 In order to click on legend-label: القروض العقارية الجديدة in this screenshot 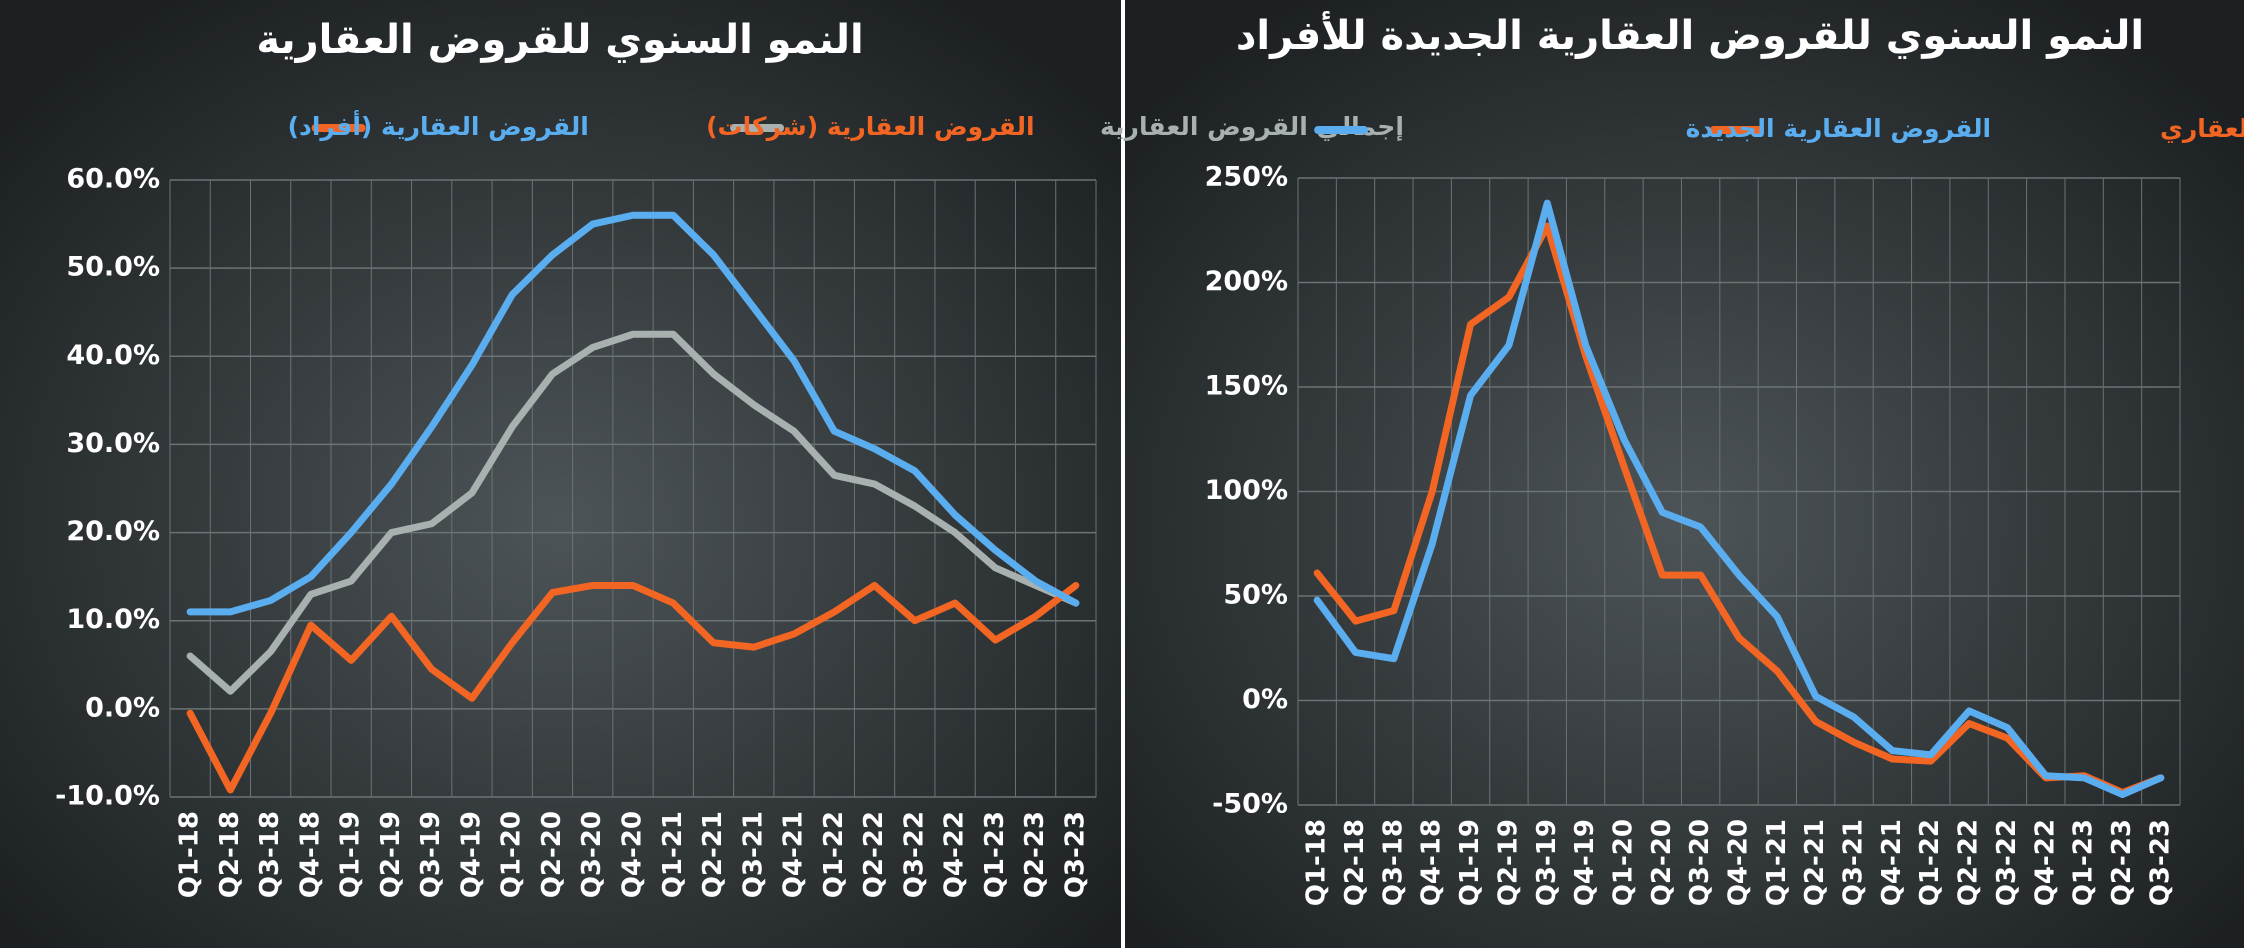, I will do `click(1838, 129)`.